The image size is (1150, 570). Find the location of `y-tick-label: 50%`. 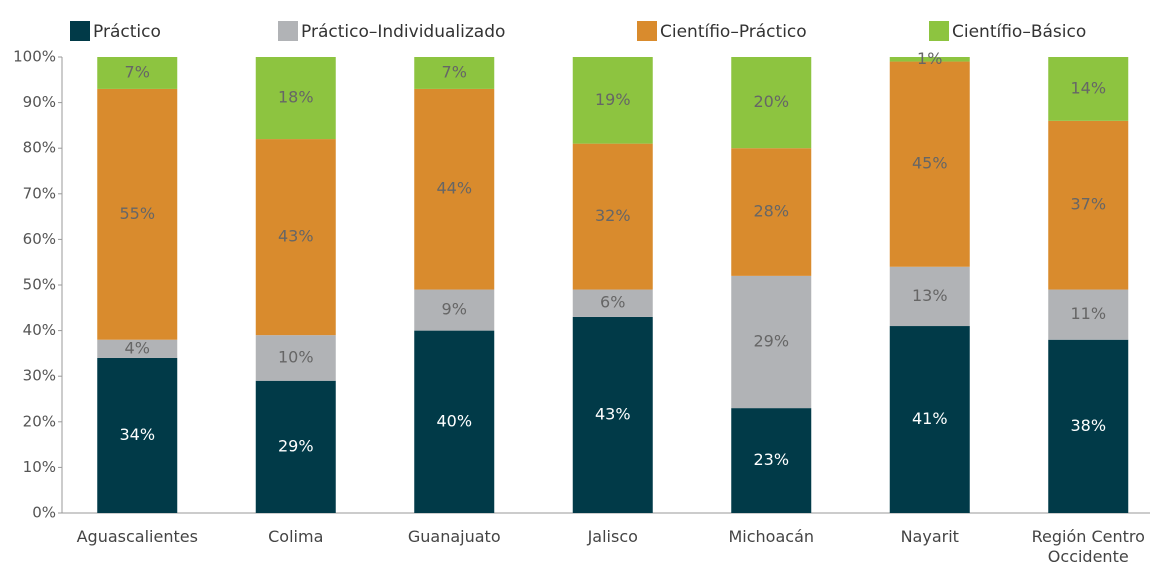

y-tick-label: 50% is located at coordinates (39, 285).